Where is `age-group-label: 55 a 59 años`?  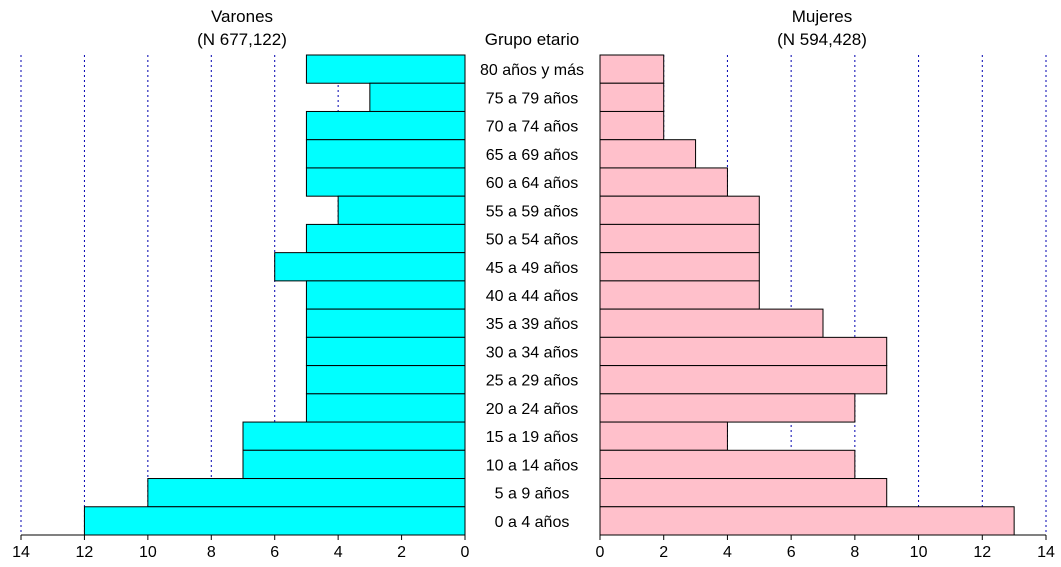
age-group-label: 55 a 59 años is located at coordinates (532, 211).